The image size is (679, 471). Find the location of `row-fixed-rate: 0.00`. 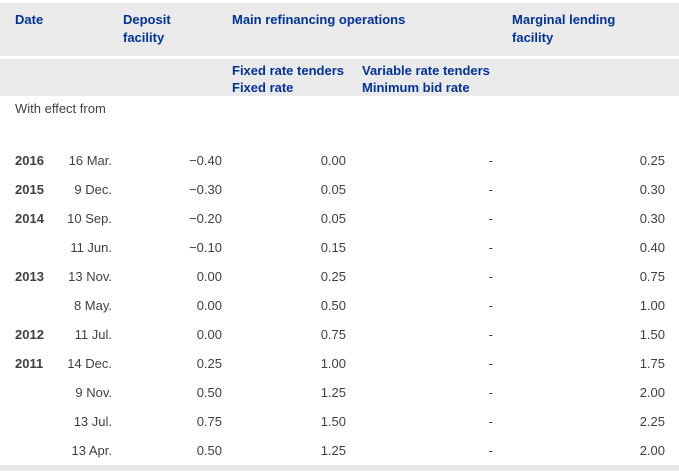

row-fixed-rate: 0.00 is located at coordinates (333, 160).